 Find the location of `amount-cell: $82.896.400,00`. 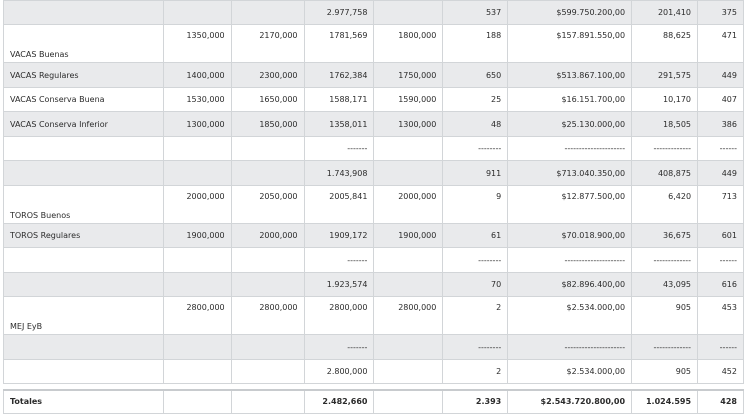

amount-cell: $82.896.400,00 is located at coordinates (570, 284).